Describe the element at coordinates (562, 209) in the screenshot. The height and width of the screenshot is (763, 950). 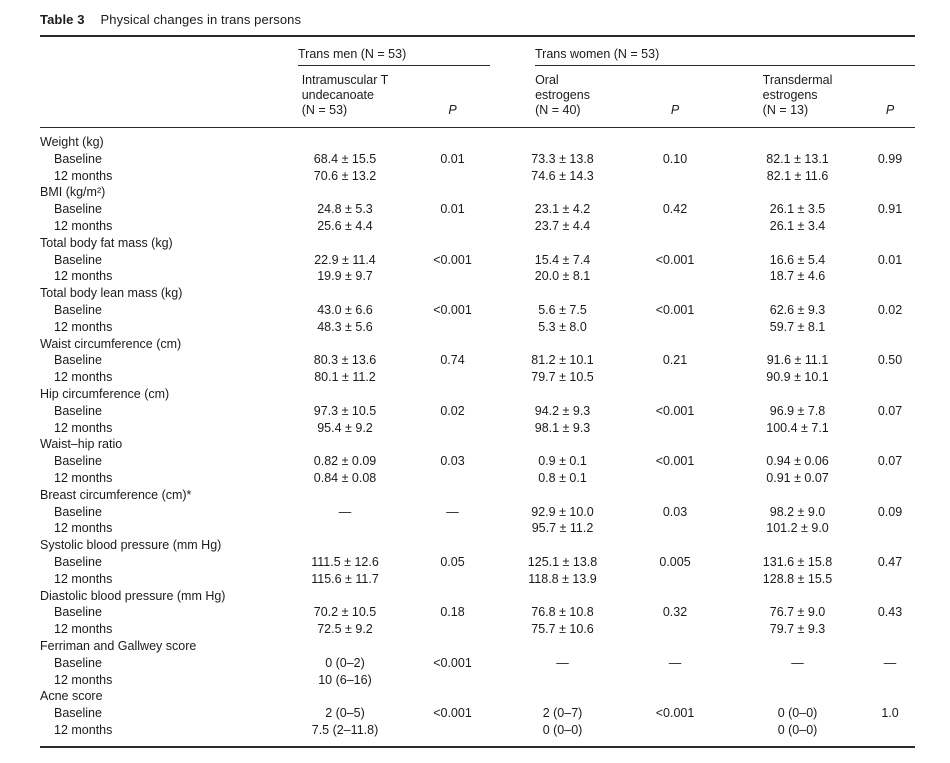
I see `value-cell: 23.1 ± 4.2` at that location.